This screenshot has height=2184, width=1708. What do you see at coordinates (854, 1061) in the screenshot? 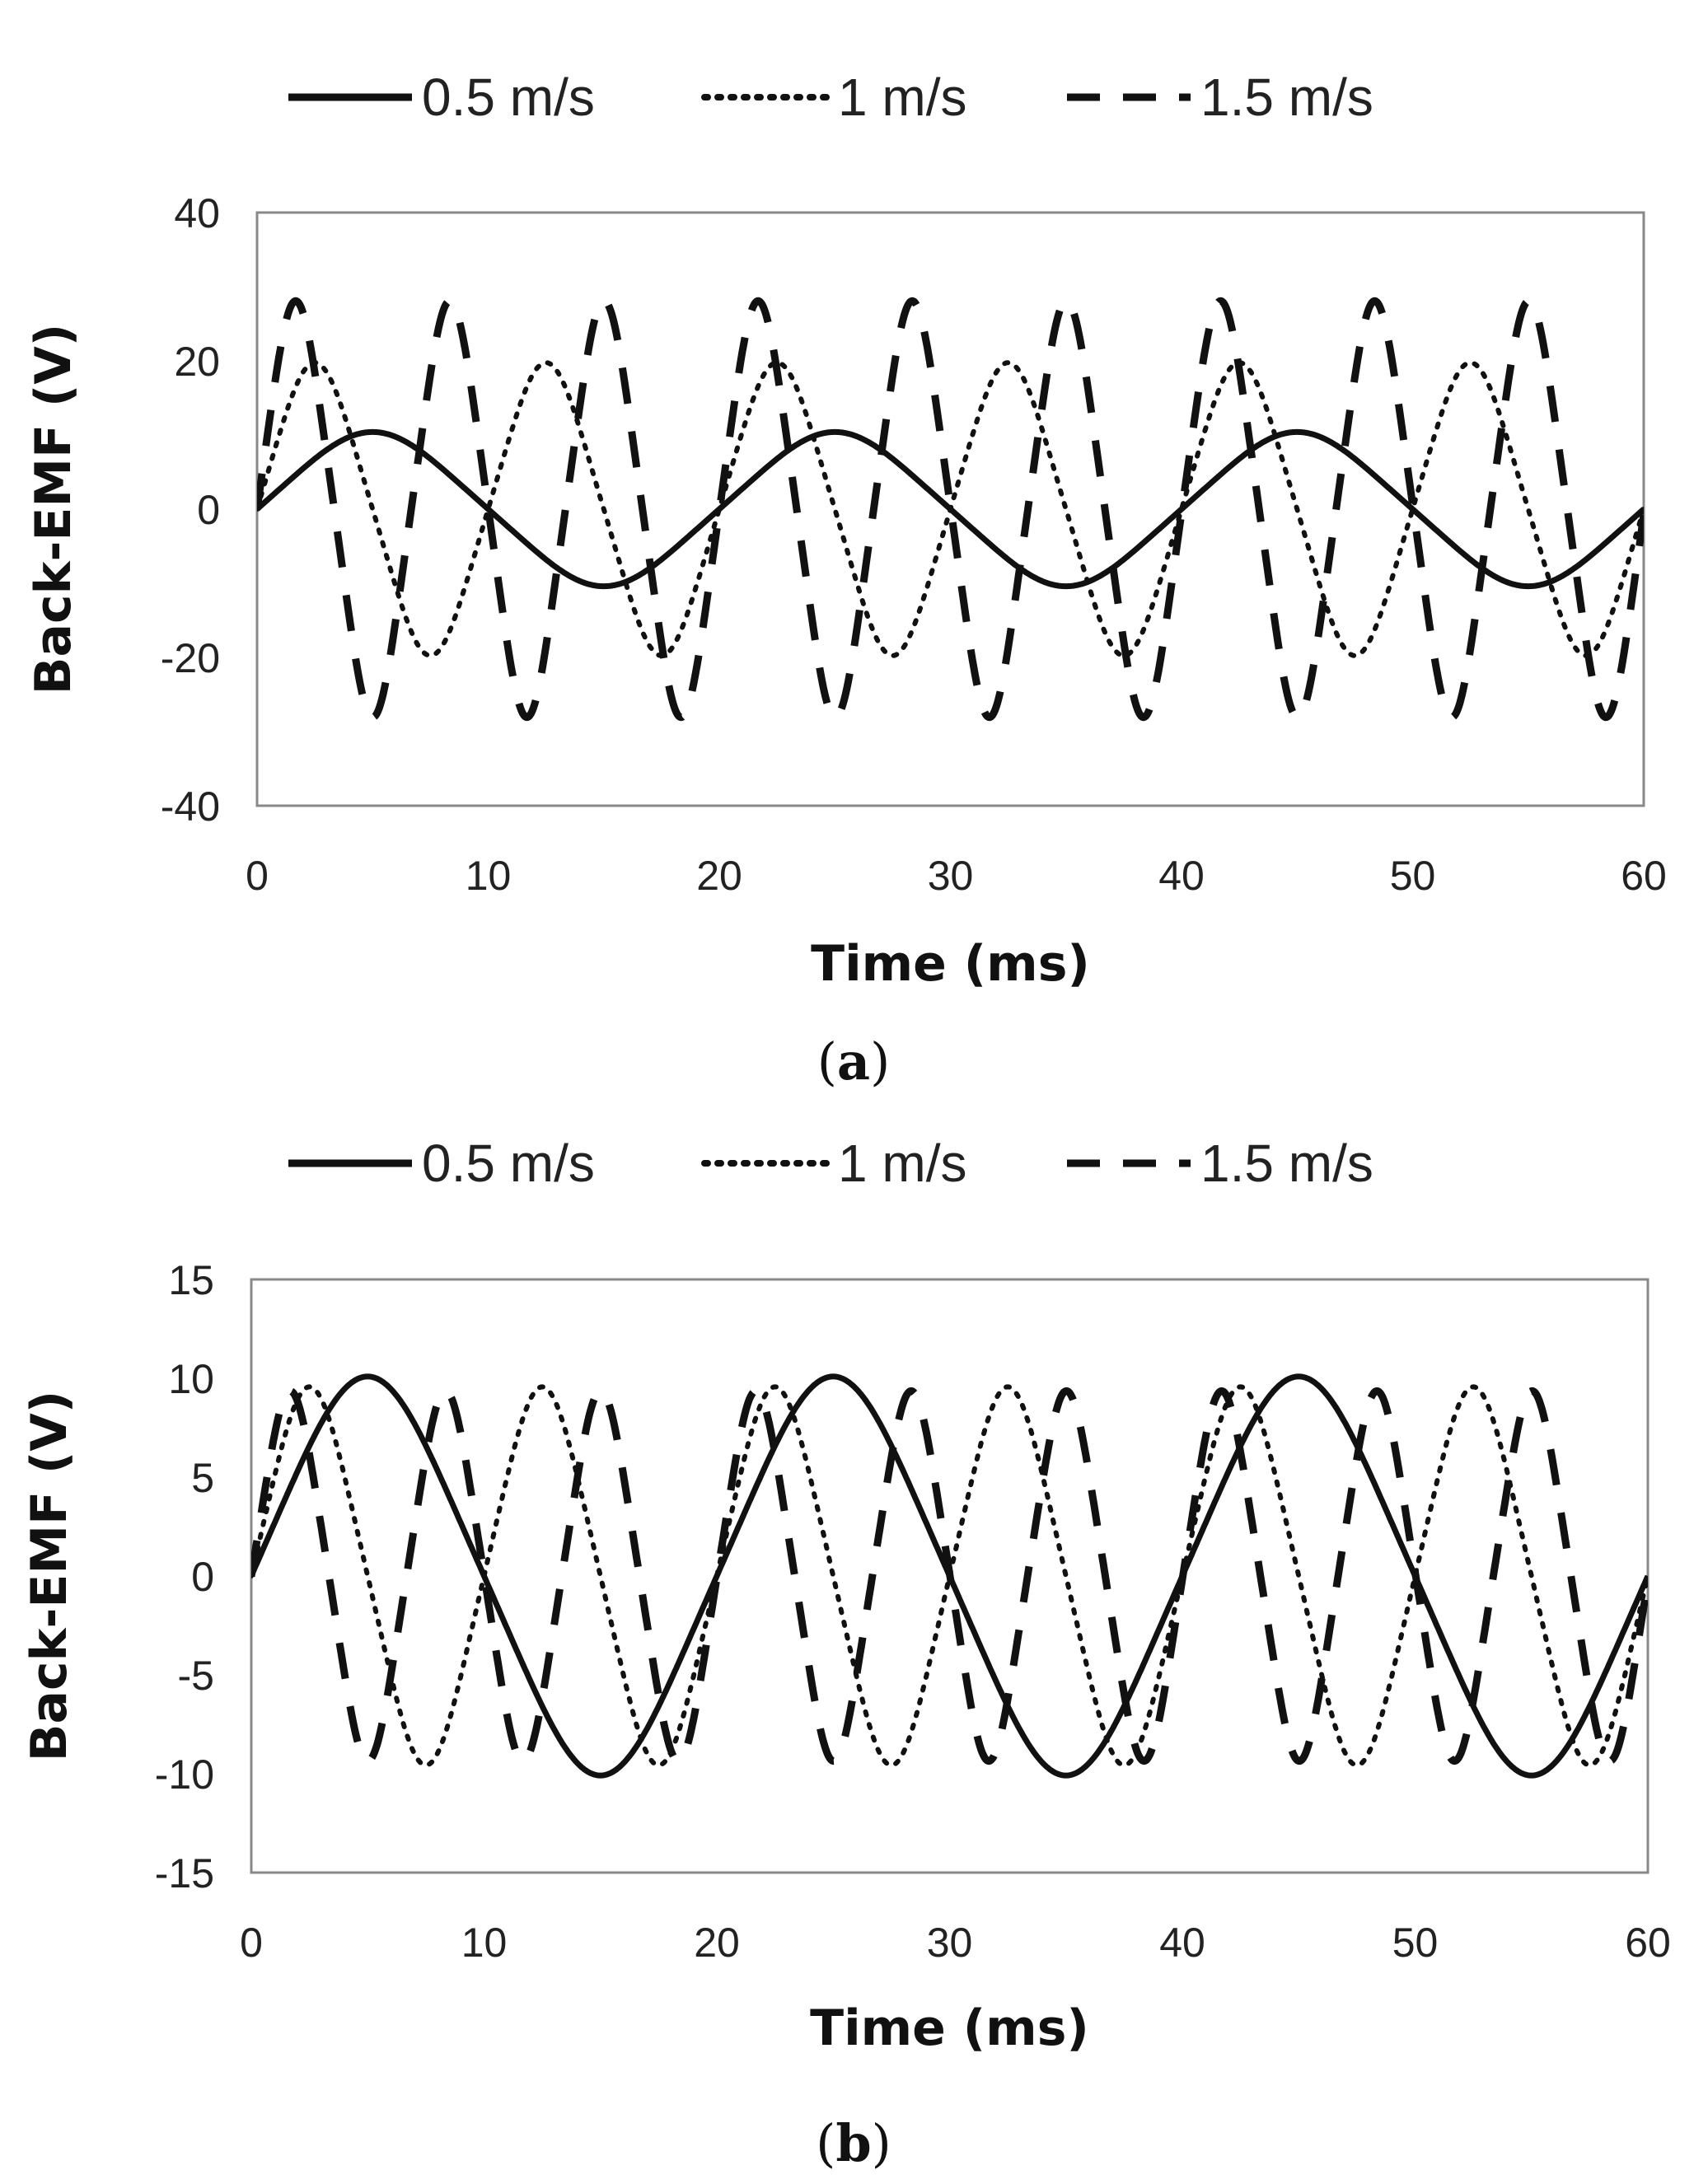
I see `panel-label: (a)` at bounding box center [854, 1061].